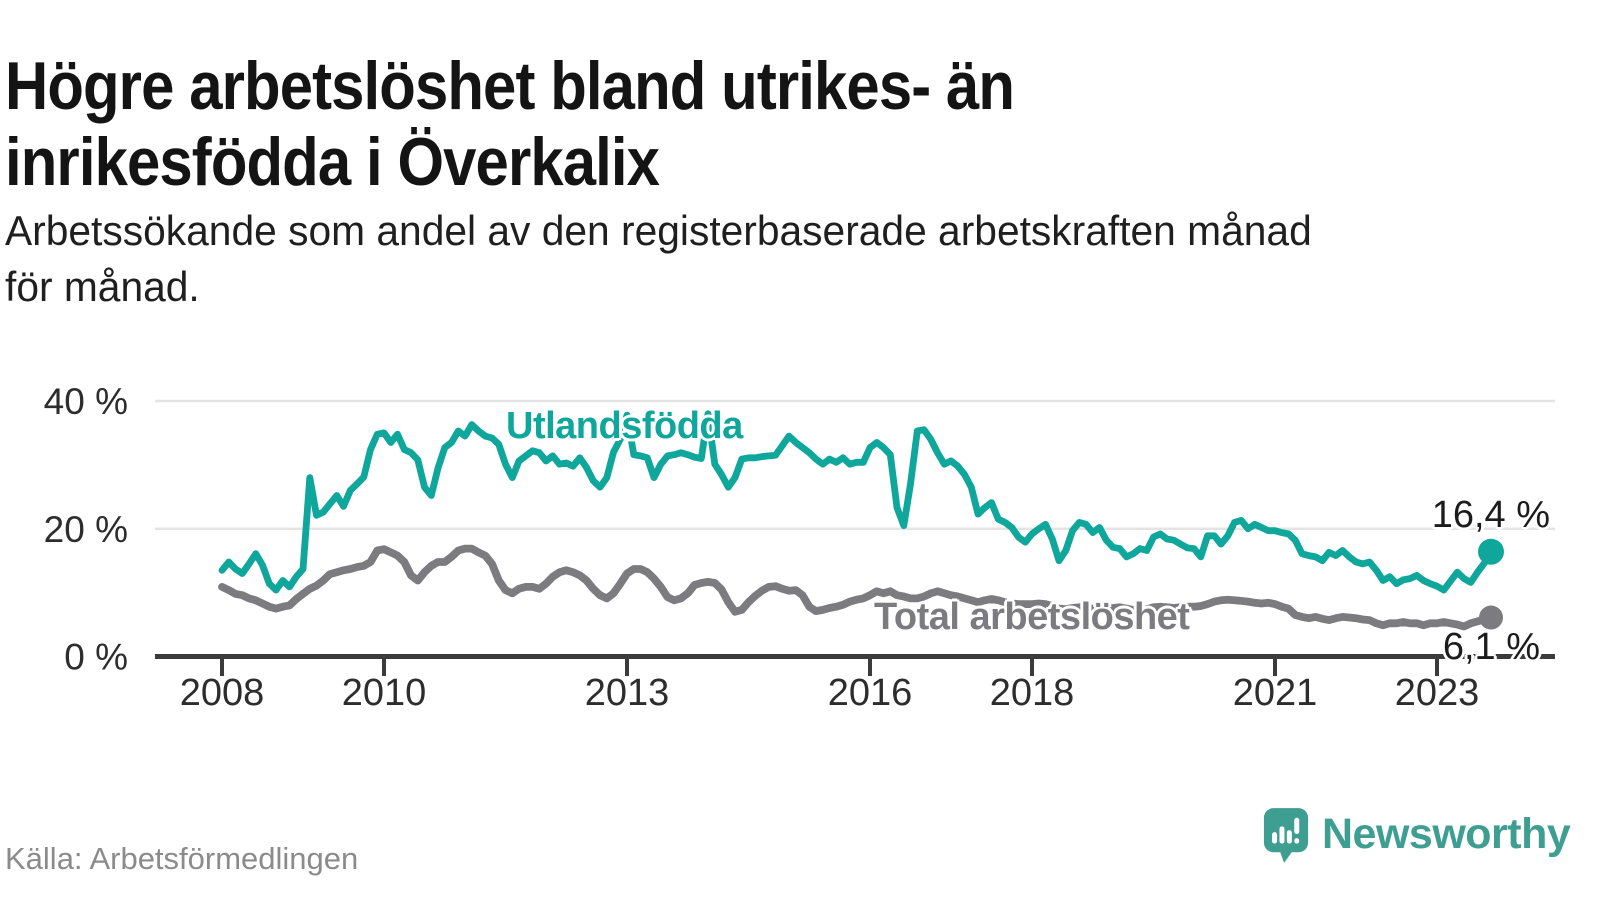 The width and height of the screenshot is (1600, 900). I want to click on end-value-total-arbetsloshet: 6,1 %, so click(1491, 647).